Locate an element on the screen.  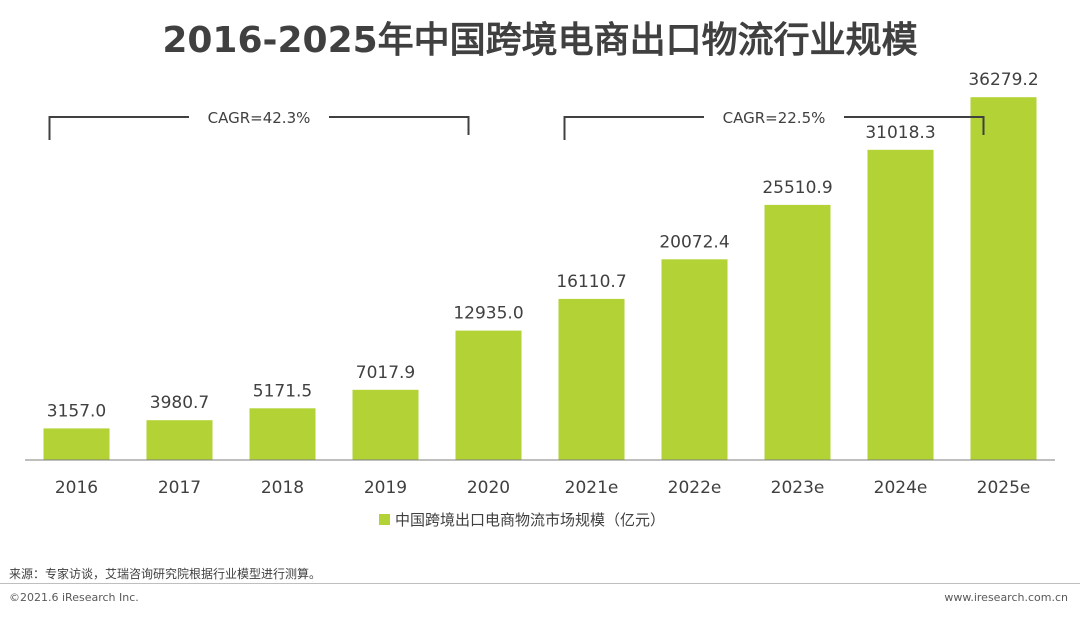
x-tick-2016: 2016 is located at coordinates (76, 488).